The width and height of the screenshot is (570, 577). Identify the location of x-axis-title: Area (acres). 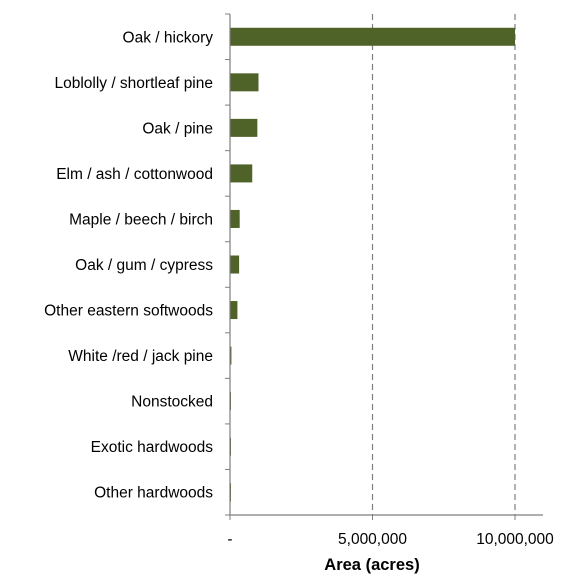
(371, 565).